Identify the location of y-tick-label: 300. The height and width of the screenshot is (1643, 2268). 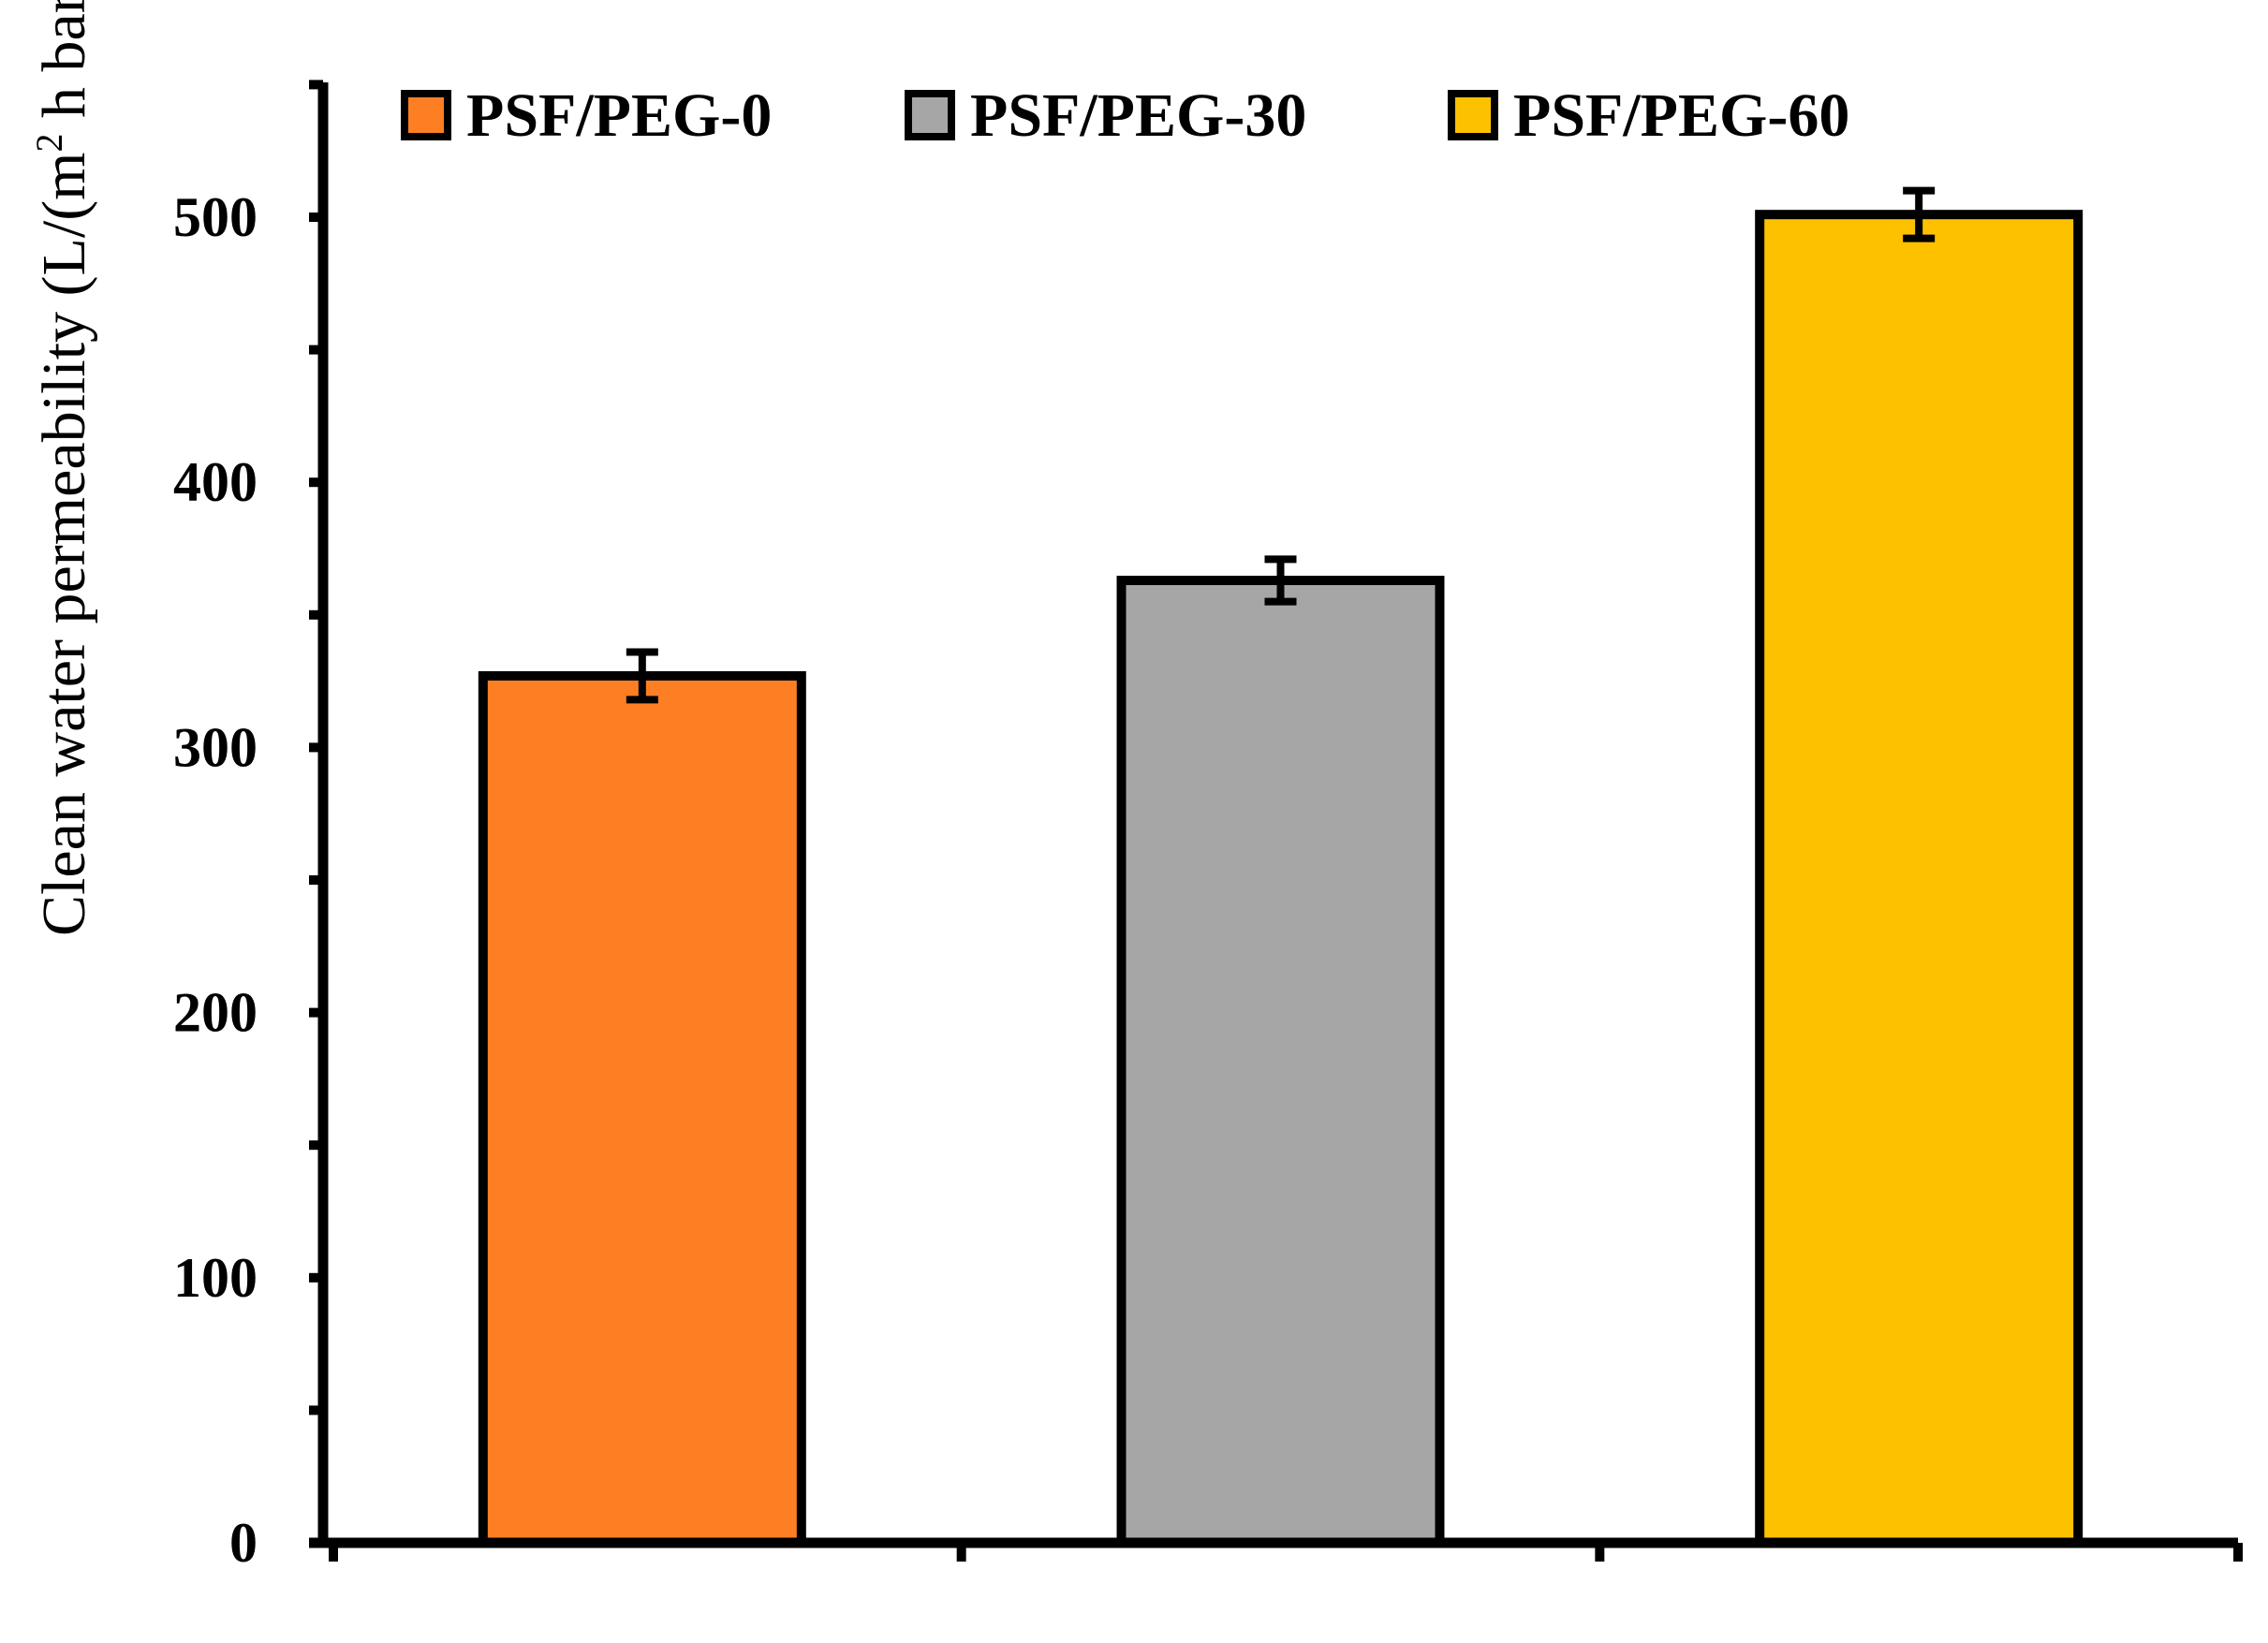
(215, 747).